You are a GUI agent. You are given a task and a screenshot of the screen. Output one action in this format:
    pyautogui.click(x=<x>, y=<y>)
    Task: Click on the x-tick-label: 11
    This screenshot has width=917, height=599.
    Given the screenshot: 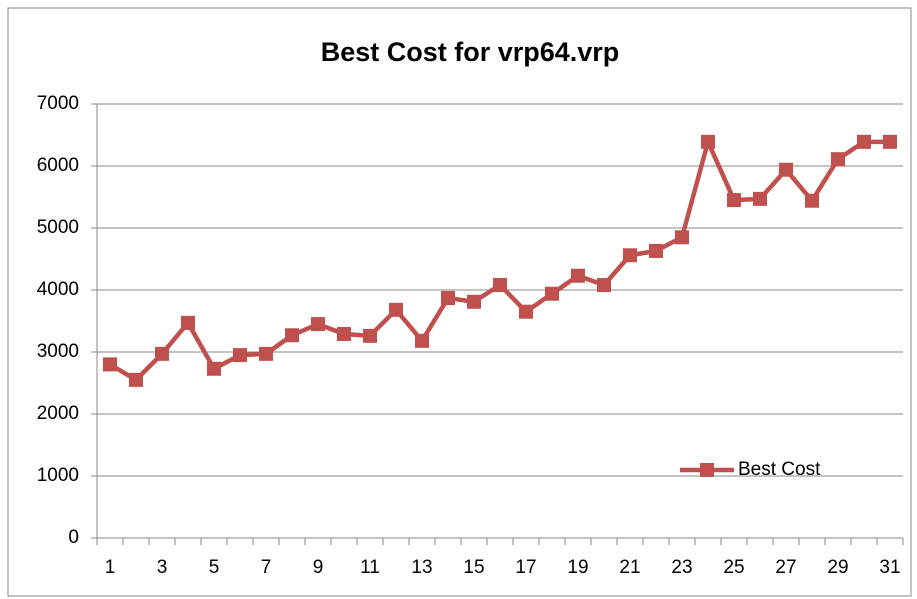 What is the action you would take?
    pyautogui.click(x=370, y=567)
    